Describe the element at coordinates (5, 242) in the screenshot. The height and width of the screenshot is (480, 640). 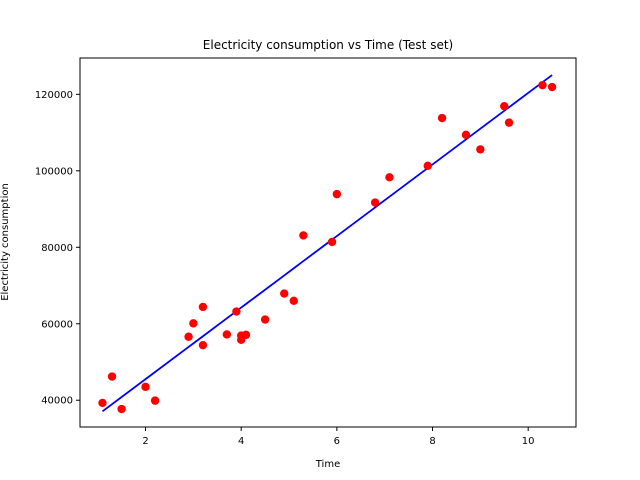
I see `y-axis-title: Electricity consumption` at that location.